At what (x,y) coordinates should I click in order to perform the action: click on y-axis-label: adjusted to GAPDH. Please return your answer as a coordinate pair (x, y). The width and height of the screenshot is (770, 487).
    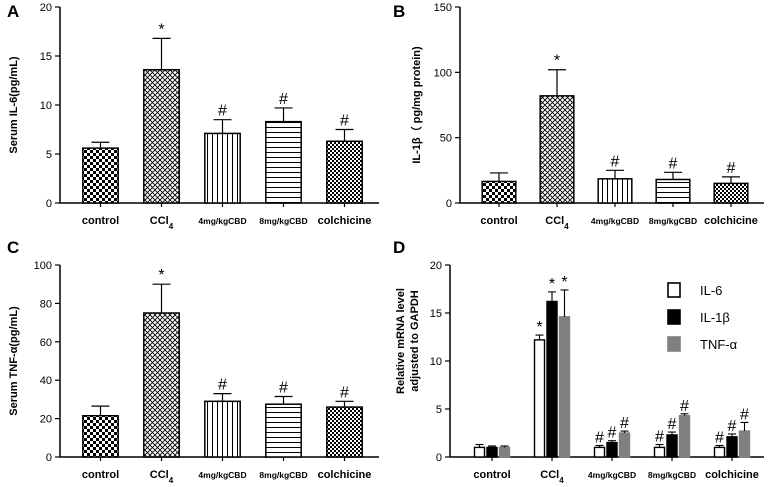
    Looking at the image, I should click on (415, 341).